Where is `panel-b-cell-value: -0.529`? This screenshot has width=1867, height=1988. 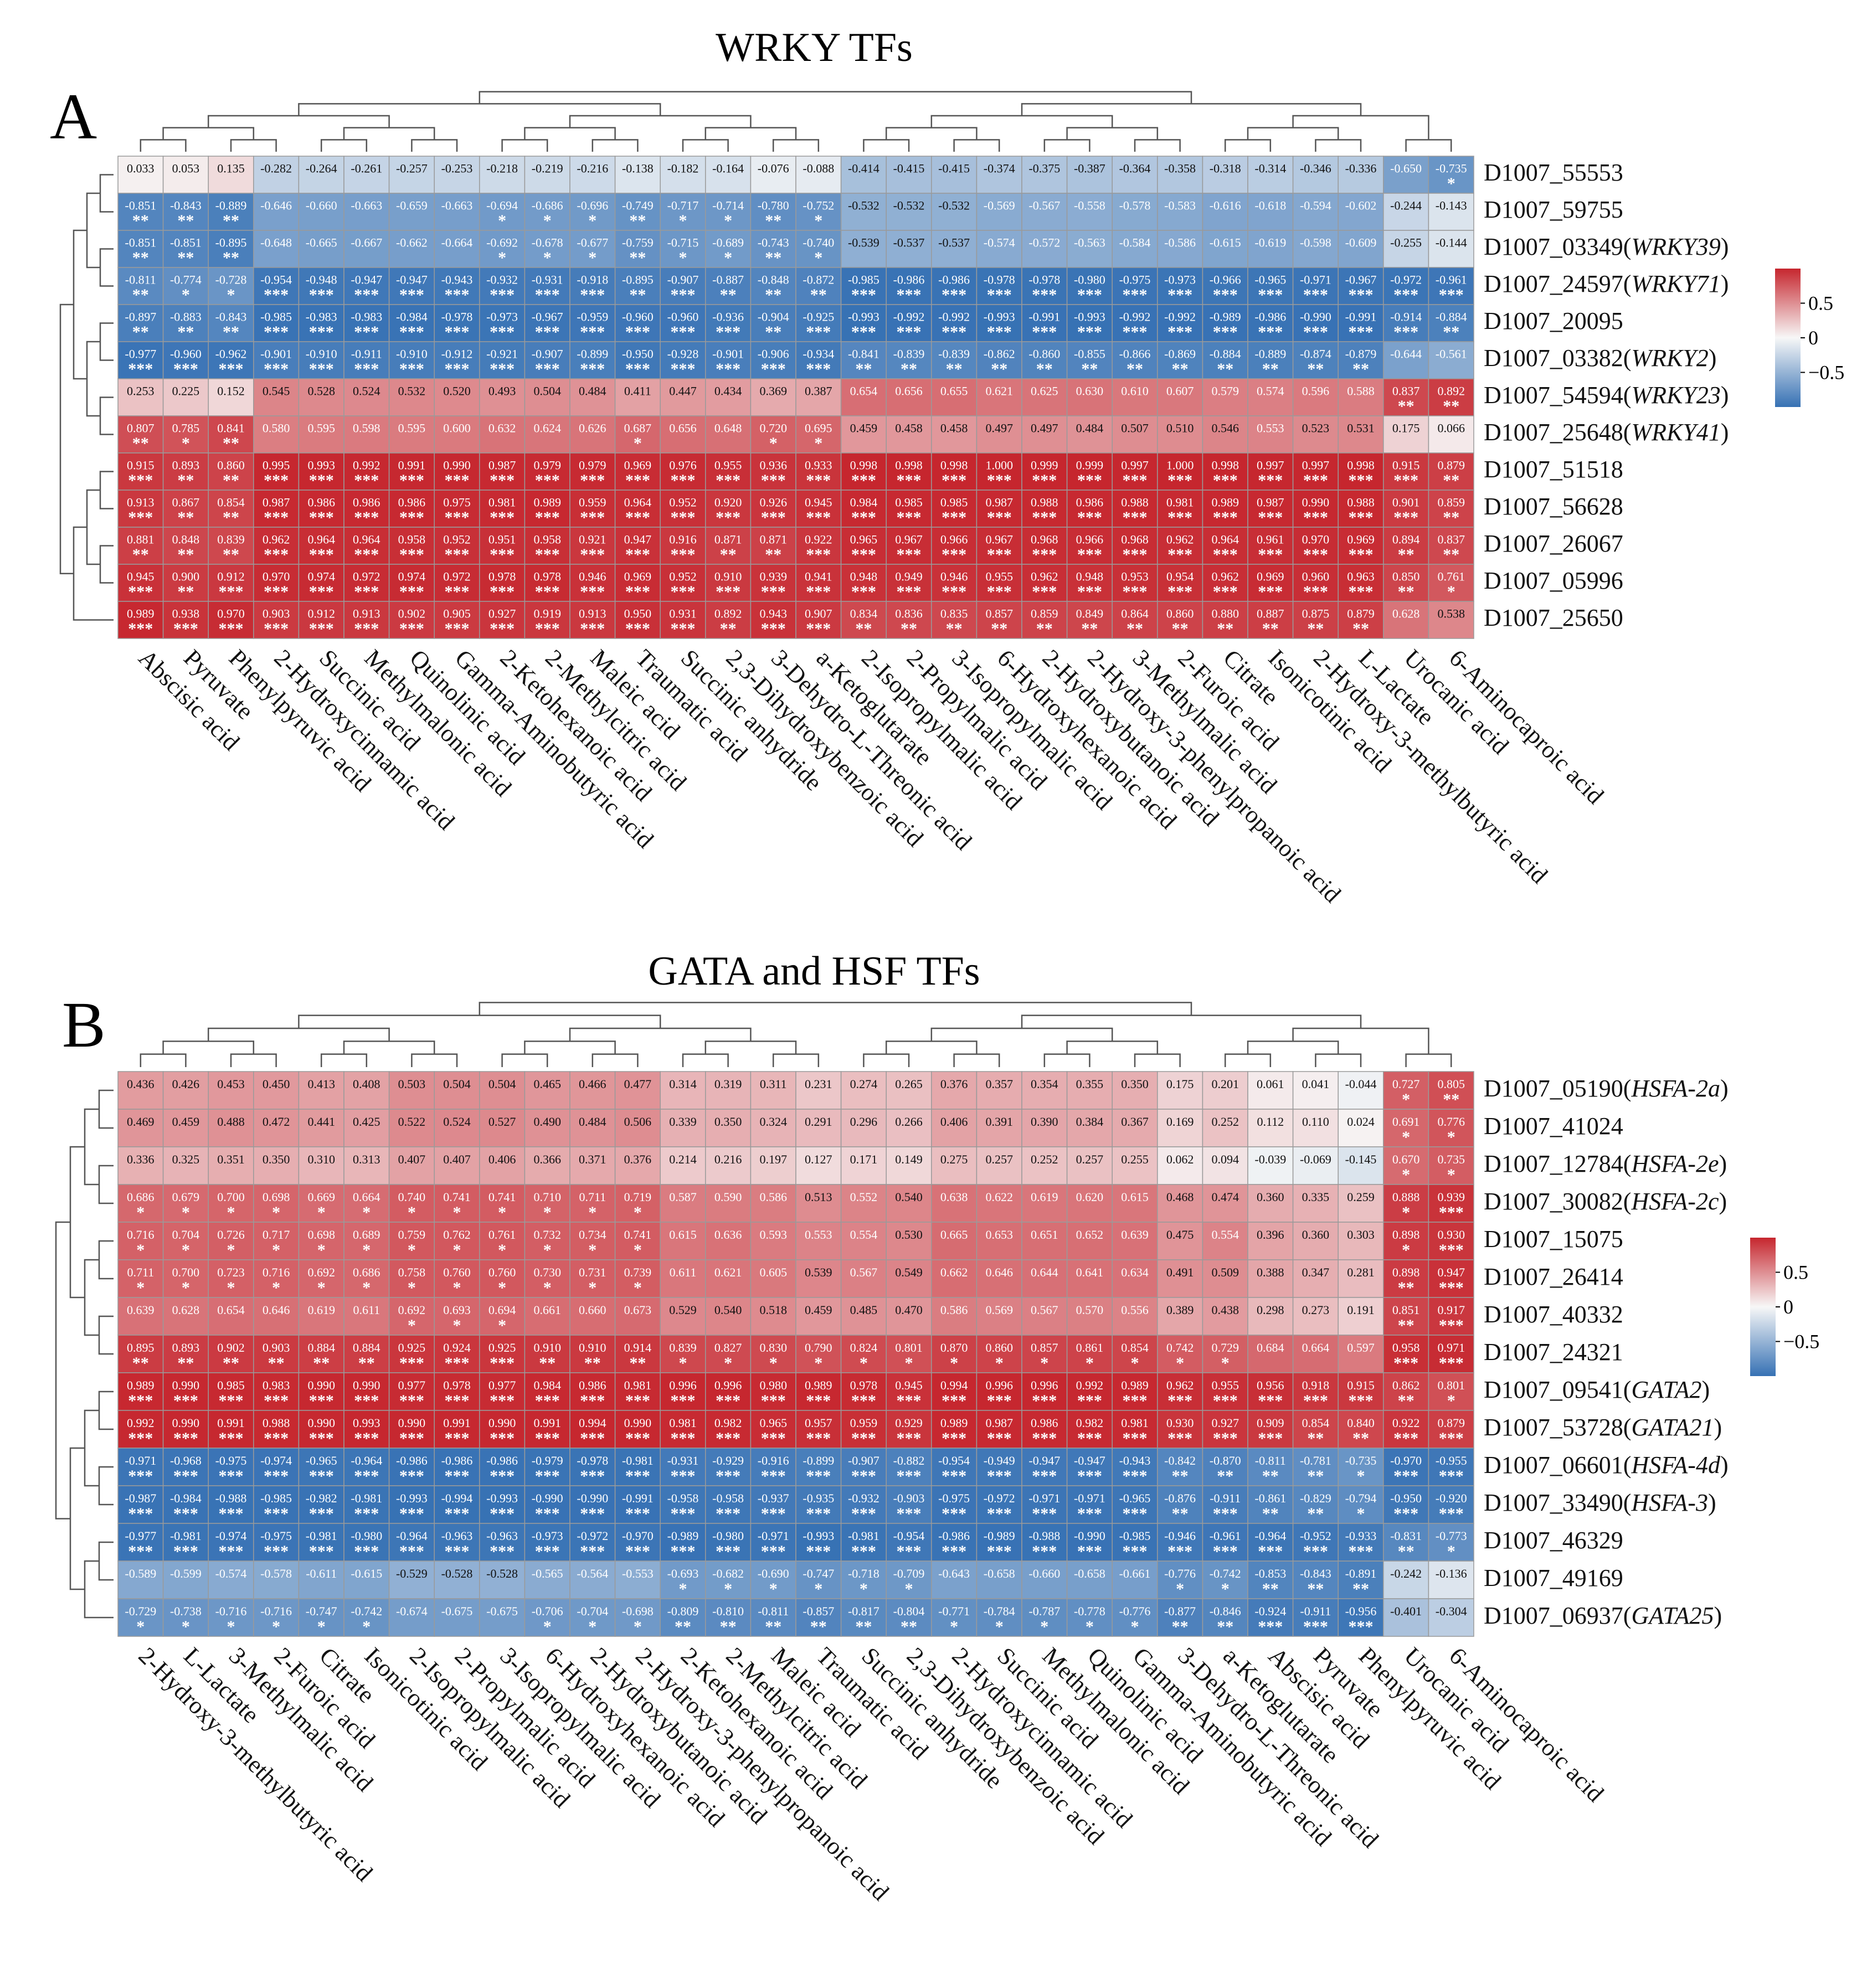 panel-b-cell-value: -0.529 is located at coordinates (412, 1574).